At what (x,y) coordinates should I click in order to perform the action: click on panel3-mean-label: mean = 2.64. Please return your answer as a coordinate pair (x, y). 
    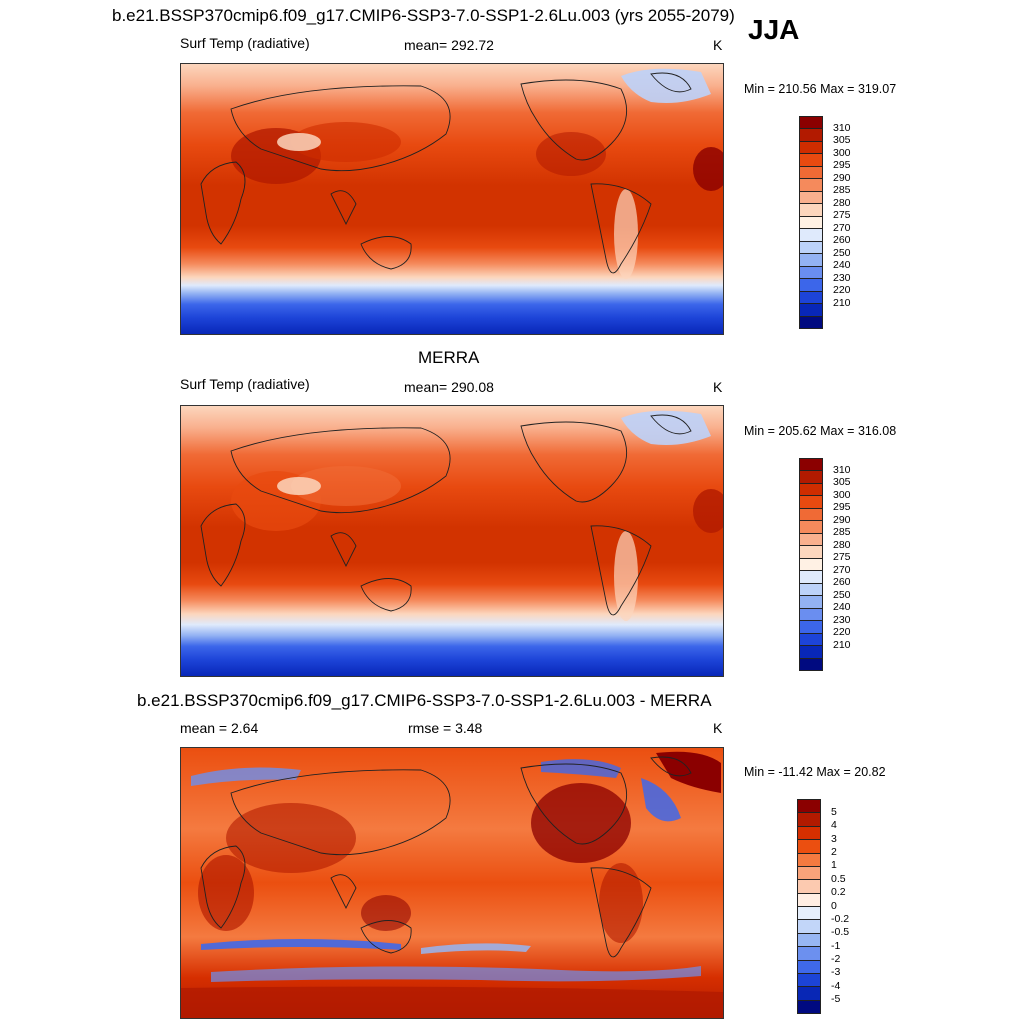
    Looking at the image, I should click on (219, 728).